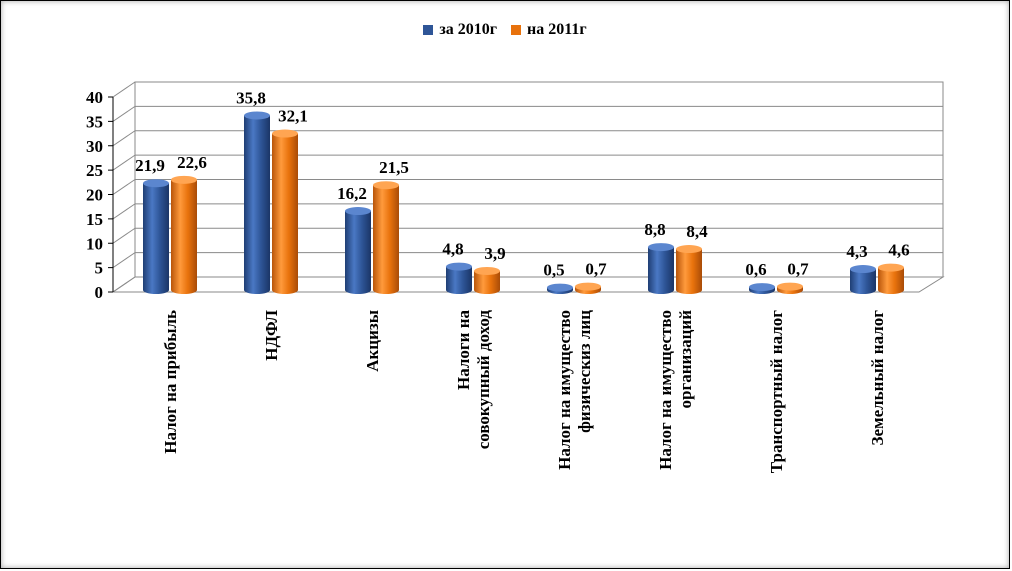 The height and width of the screenshot is (571, 1012). I want to click on data-label-2010-2: 16,2, so click(352, 193).